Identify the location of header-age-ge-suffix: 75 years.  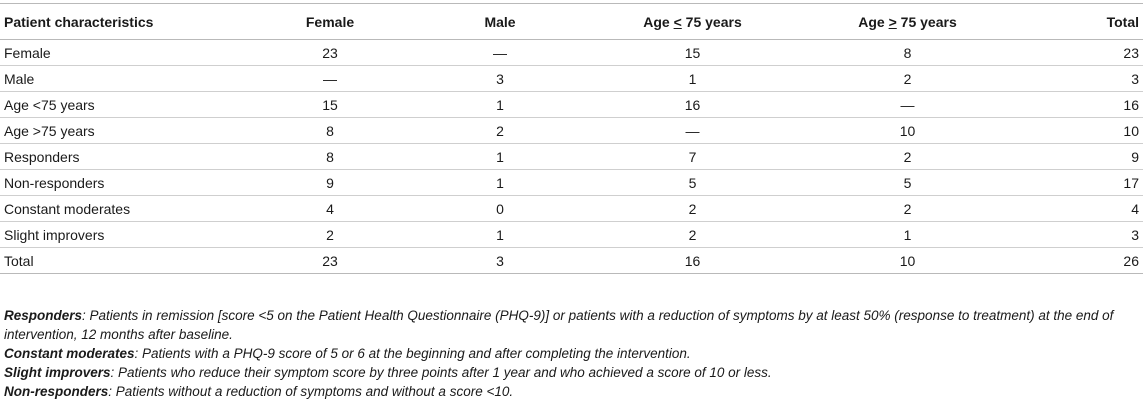
(926, 21).